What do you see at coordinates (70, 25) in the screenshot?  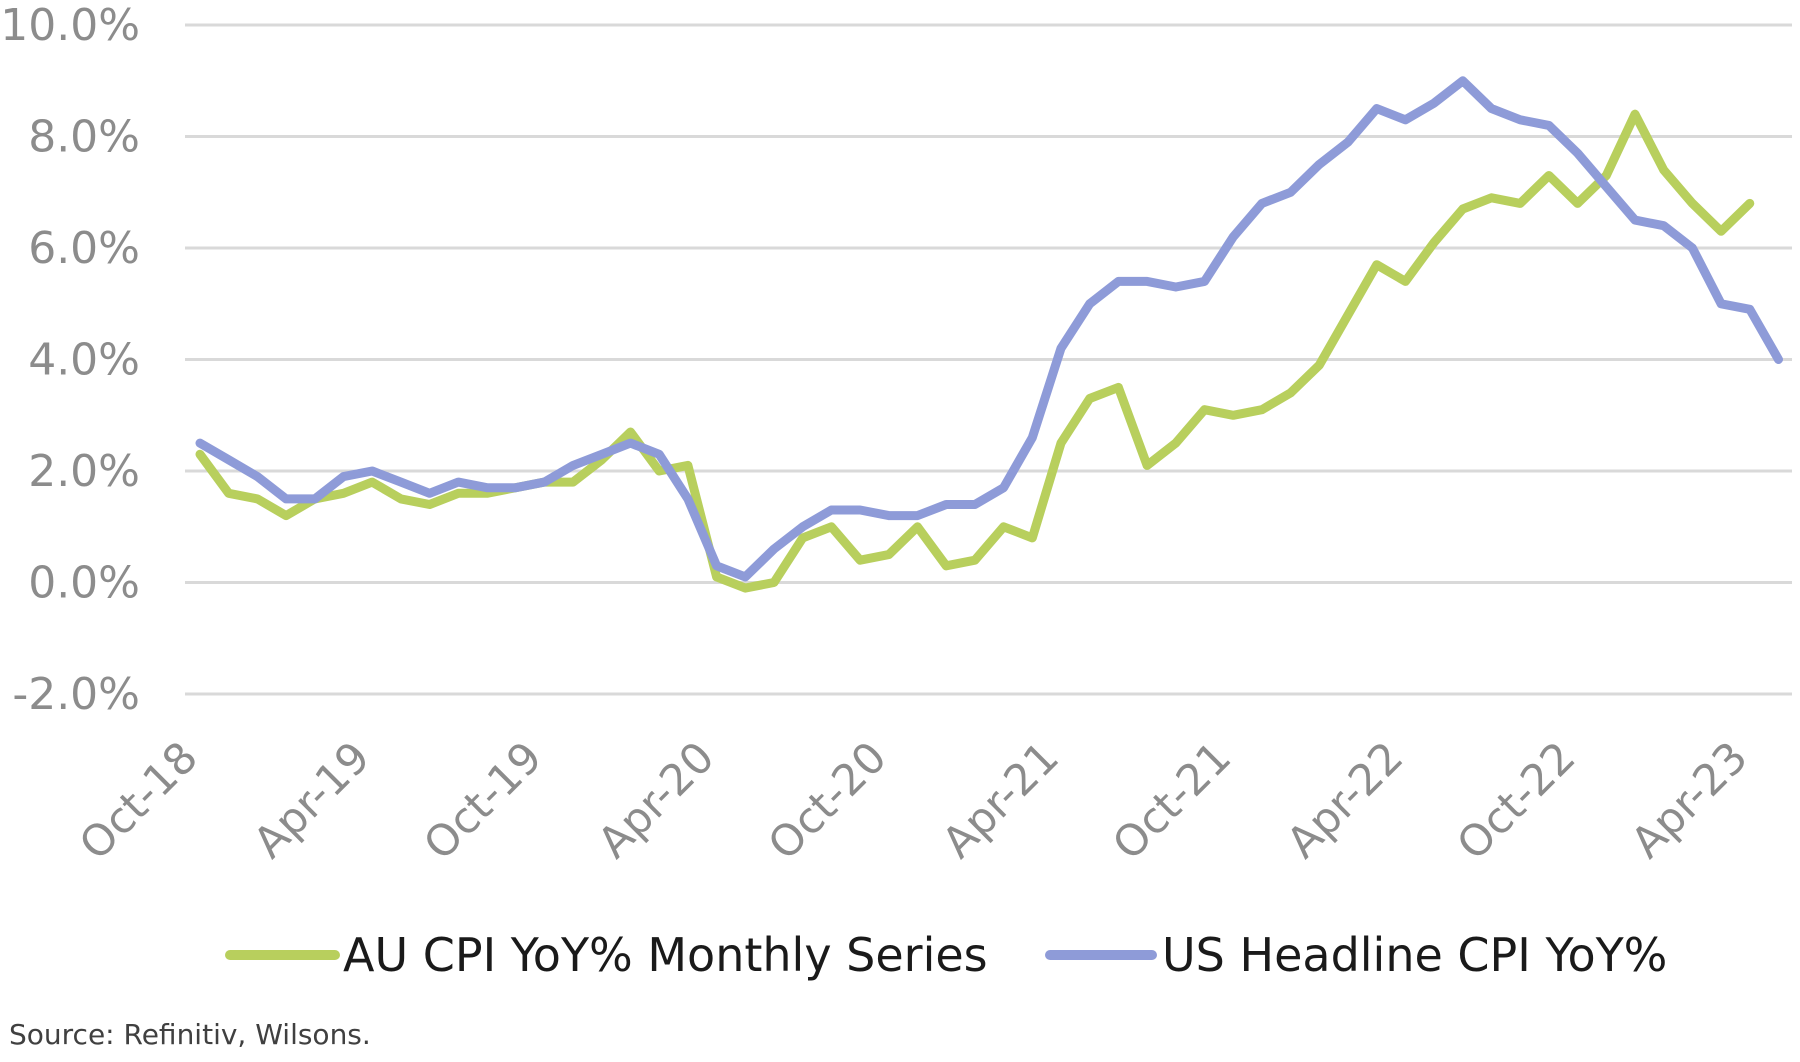 I see `y-tick-label: 10.0%` at bounding box center [70, 25].